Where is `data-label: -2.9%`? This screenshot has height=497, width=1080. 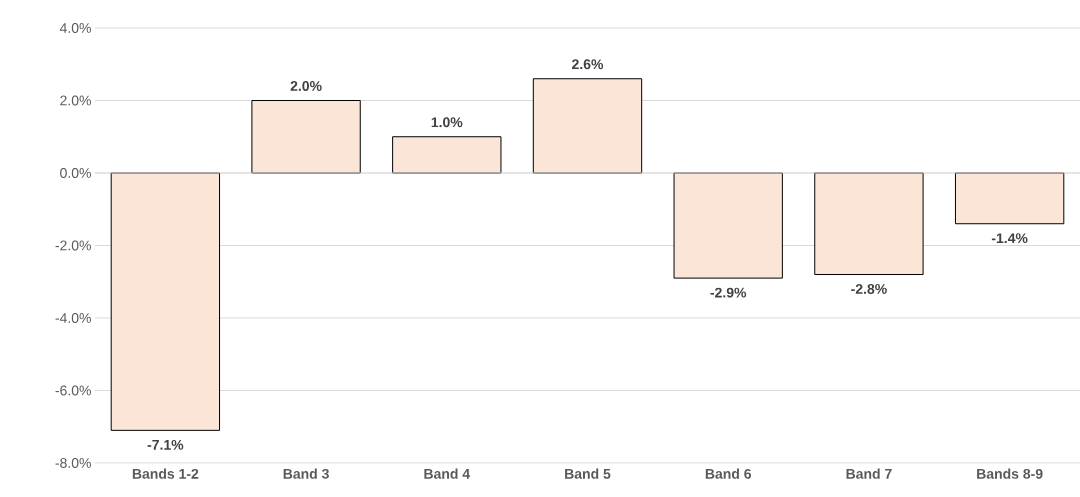 data-label: -2.9% is located at coordinates (728, 292).